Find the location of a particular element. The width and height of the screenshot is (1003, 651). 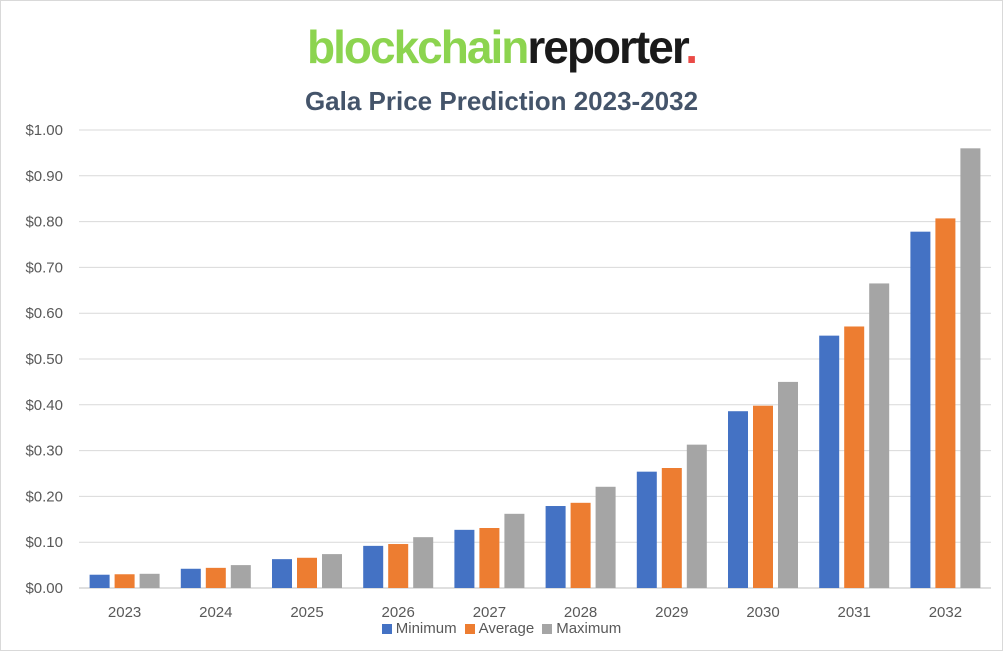

bar-minimum-2030 is located at coordinates (738, 499).